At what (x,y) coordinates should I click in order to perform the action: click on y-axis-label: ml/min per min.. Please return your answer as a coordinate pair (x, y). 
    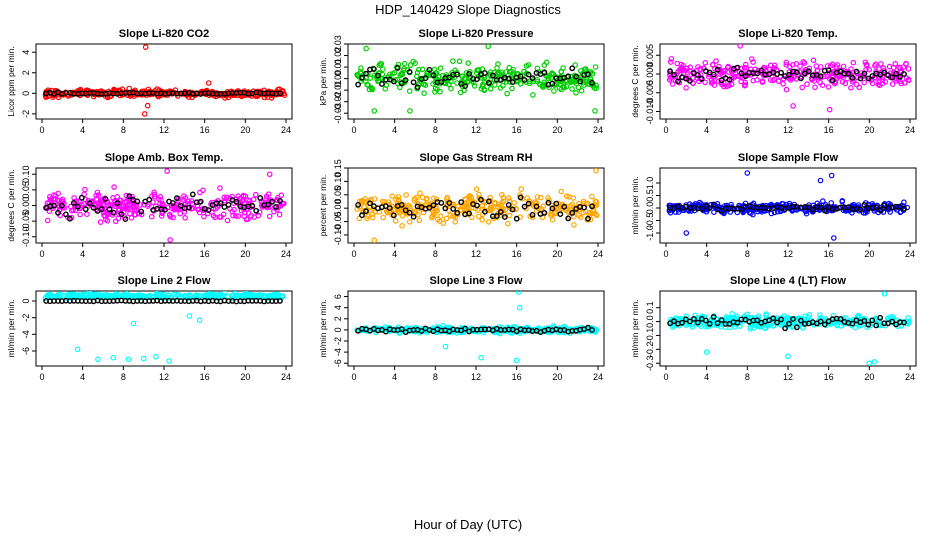
    Looking at the image, I should click on (323, 328).